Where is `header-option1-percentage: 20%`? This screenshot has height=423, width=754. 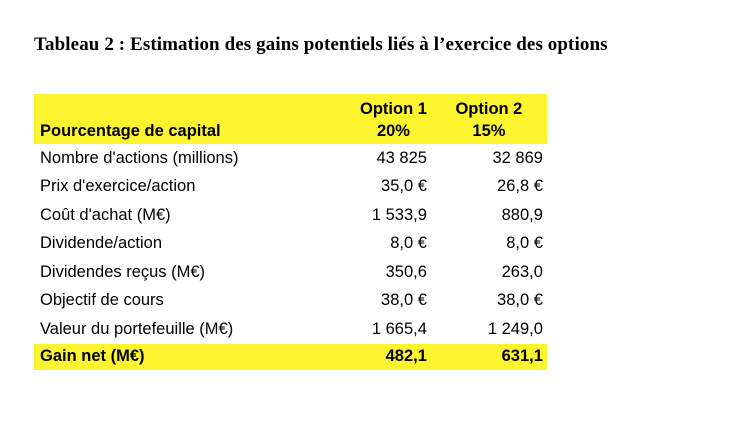 header-option1-percentage: 20% is located at coordinates (393, 130).